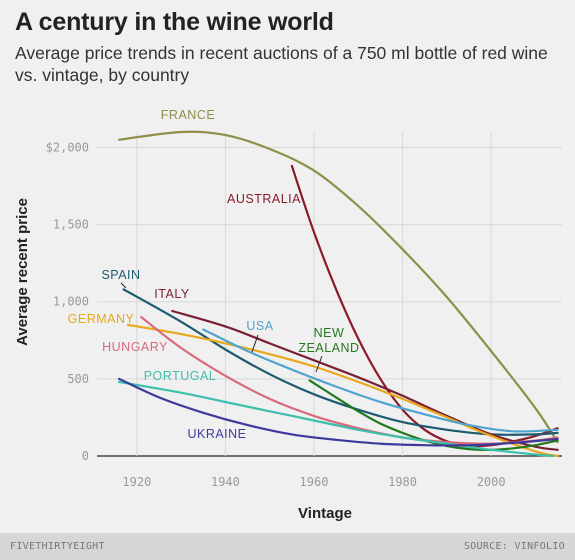 This screenshot has height=560, width=575. What do you see at coordinates (172, 294) in the screenshot?
I see `series-label-italy: ITALY` at bounding box center [172, 294].